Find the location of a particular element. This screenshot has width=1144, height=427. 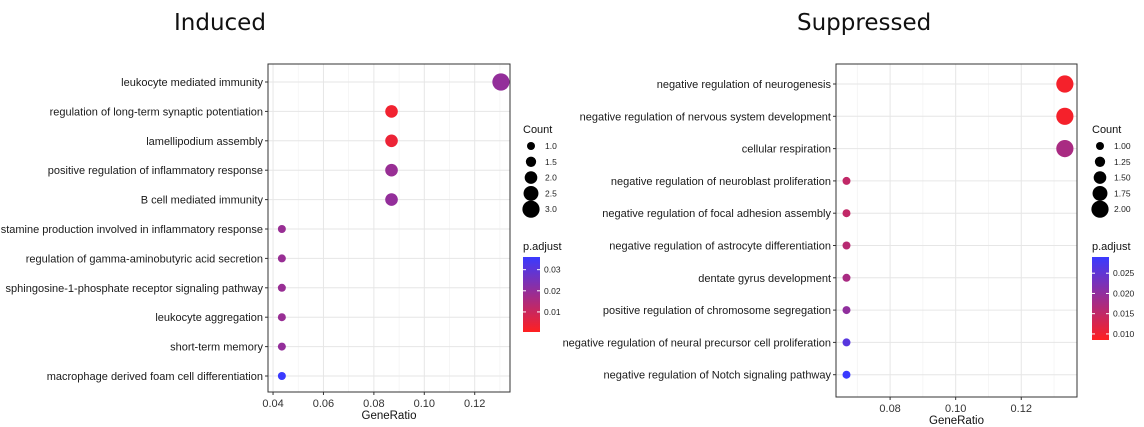

count-legend-label: 1.5 is located at coordinates (551, 162).